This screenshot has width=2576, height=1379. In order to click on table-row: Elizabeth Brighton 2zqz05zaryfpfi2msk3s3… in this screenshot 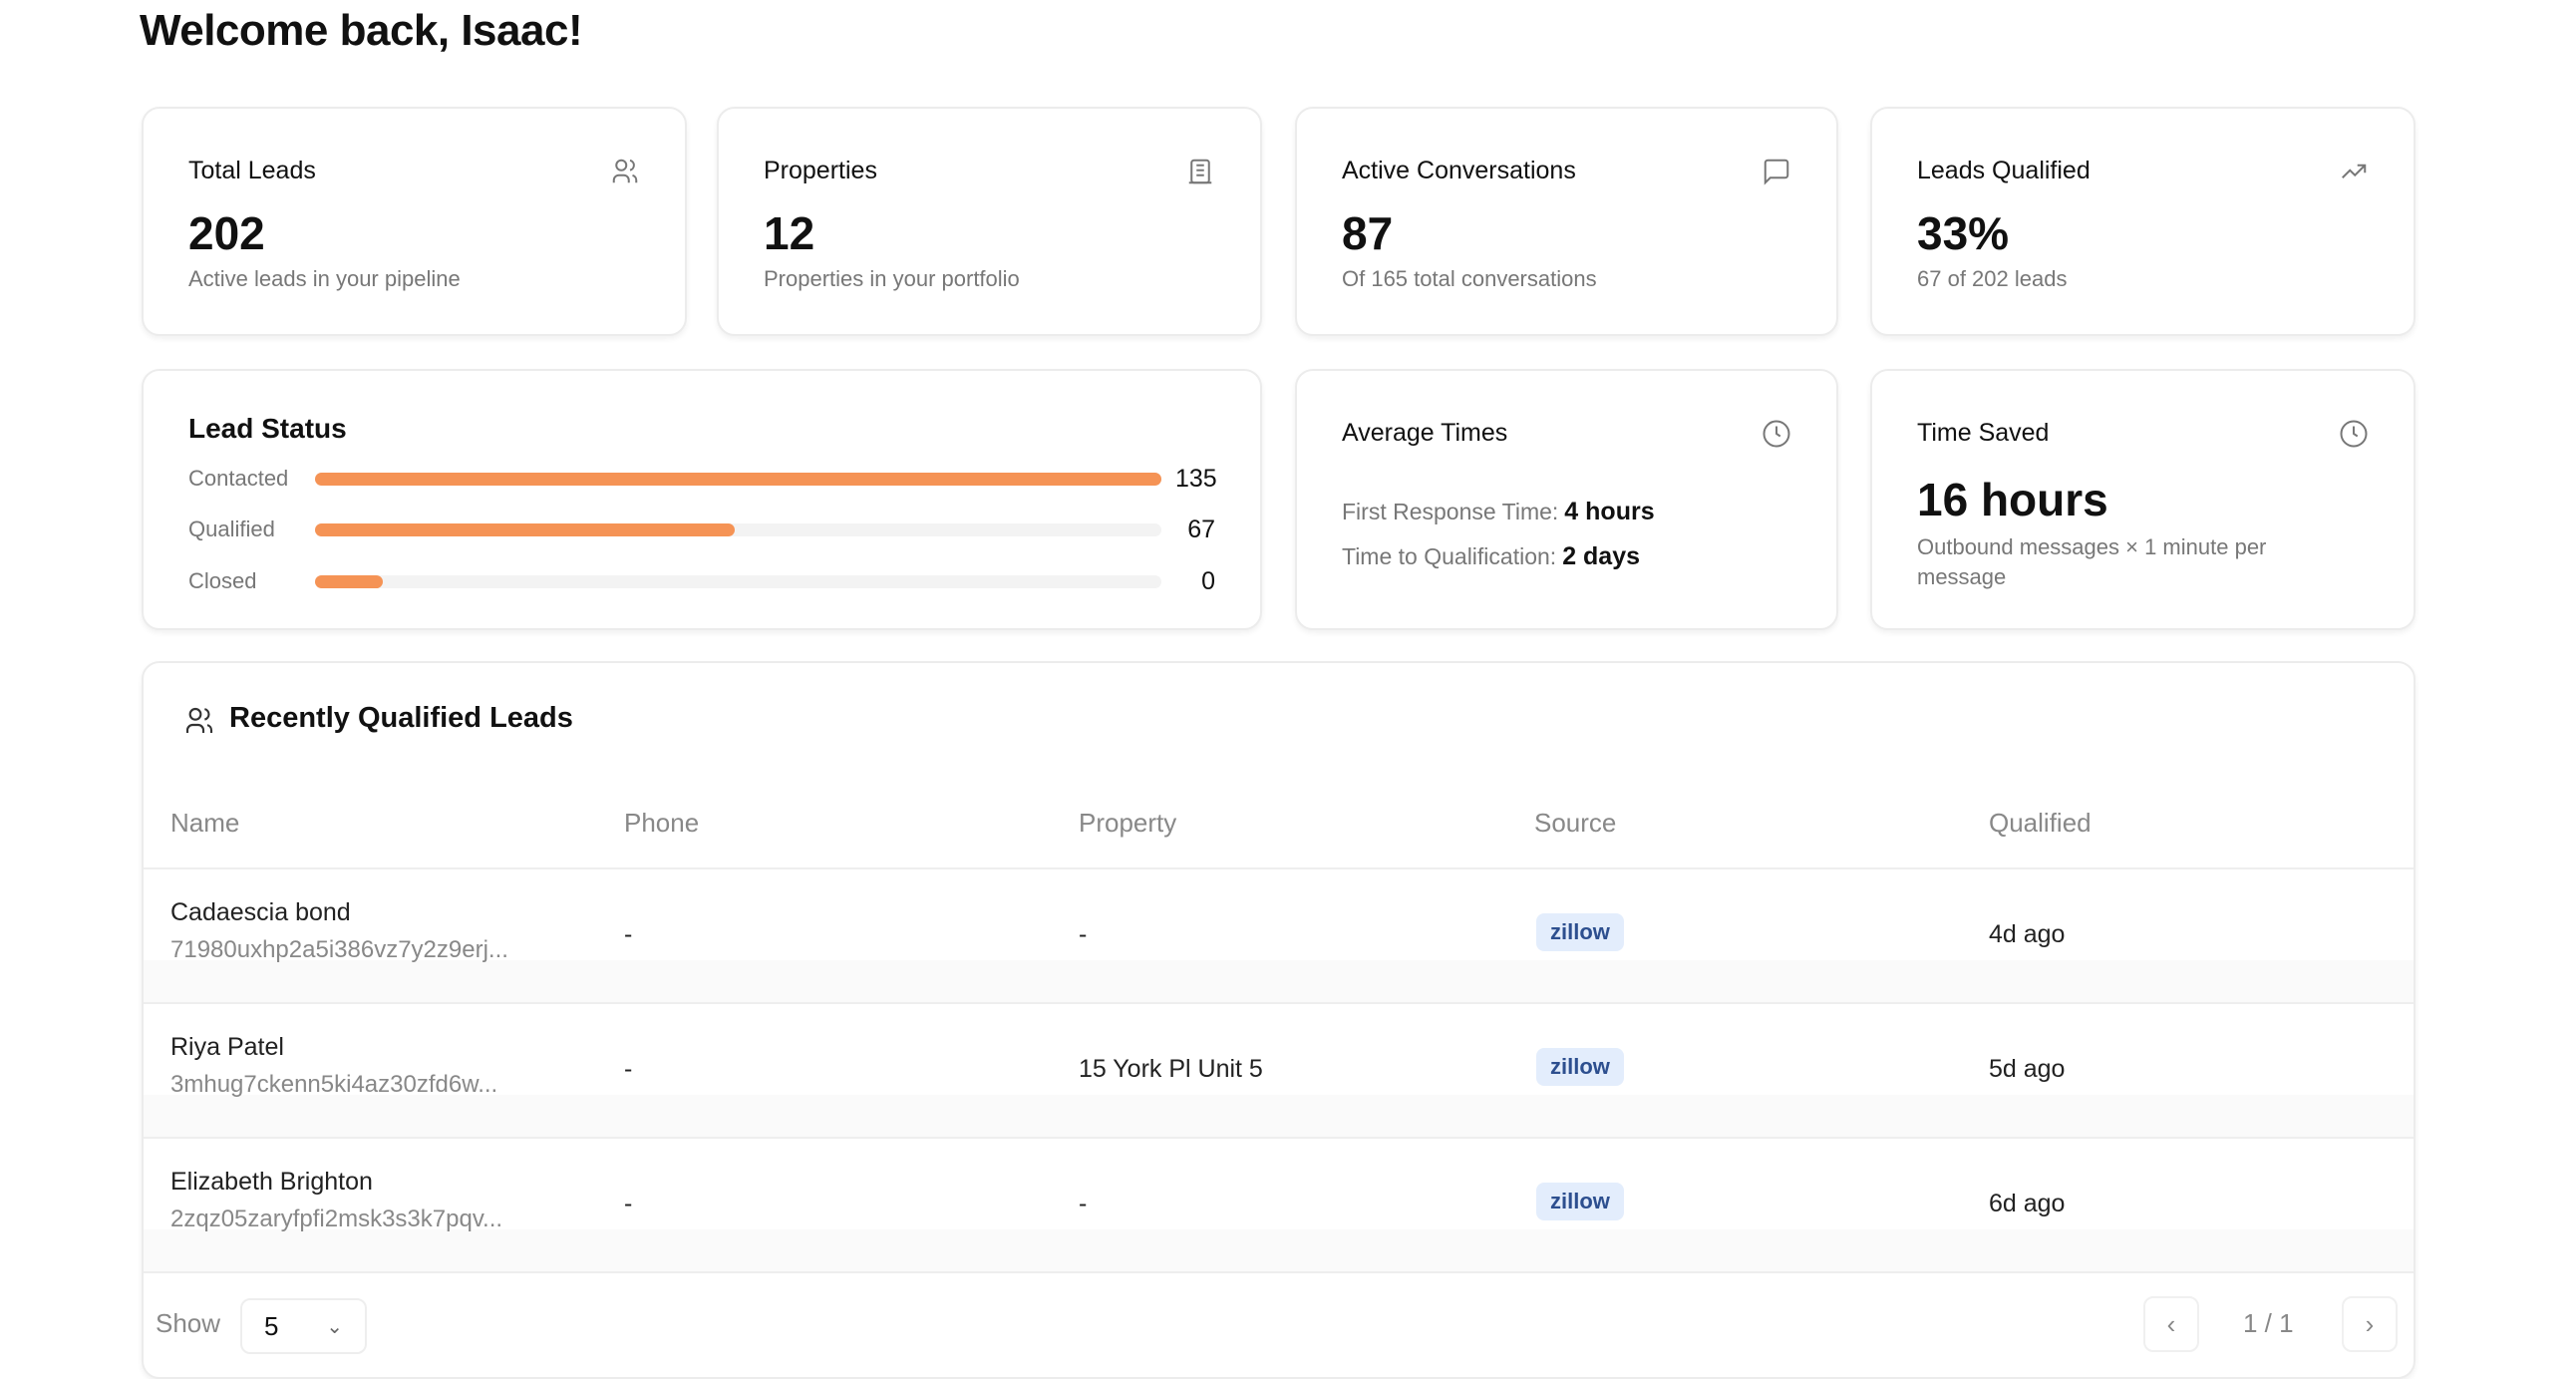, I will do `click(1279, 1205)`.